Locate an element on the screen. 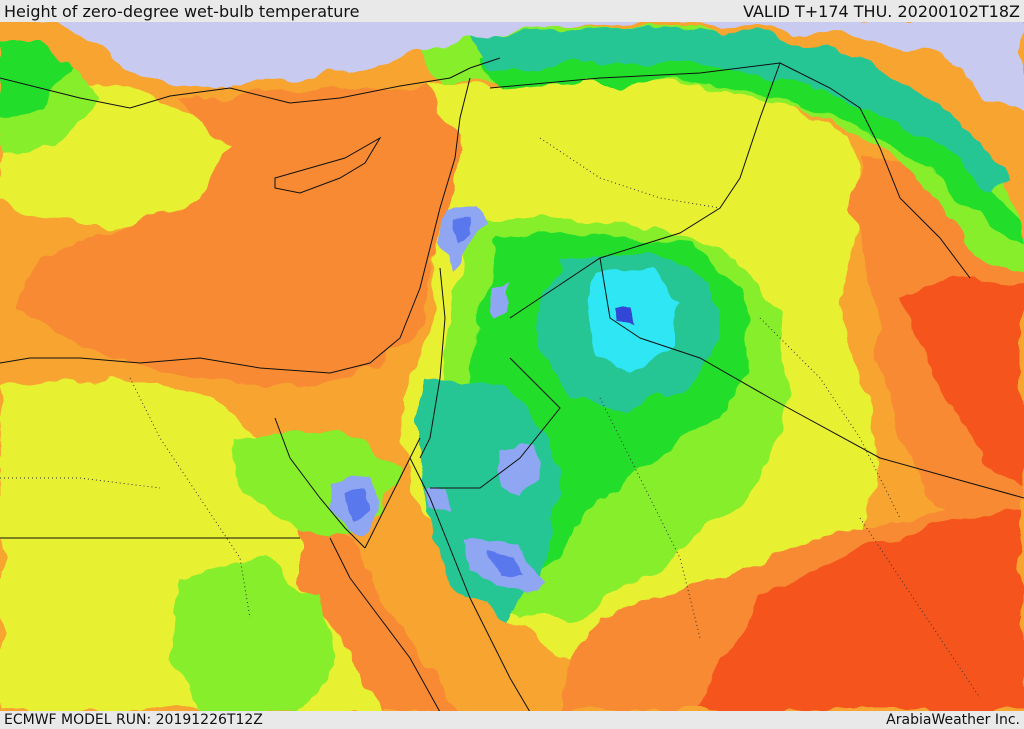  saudi-jordan is located at coordinates (495, 423).